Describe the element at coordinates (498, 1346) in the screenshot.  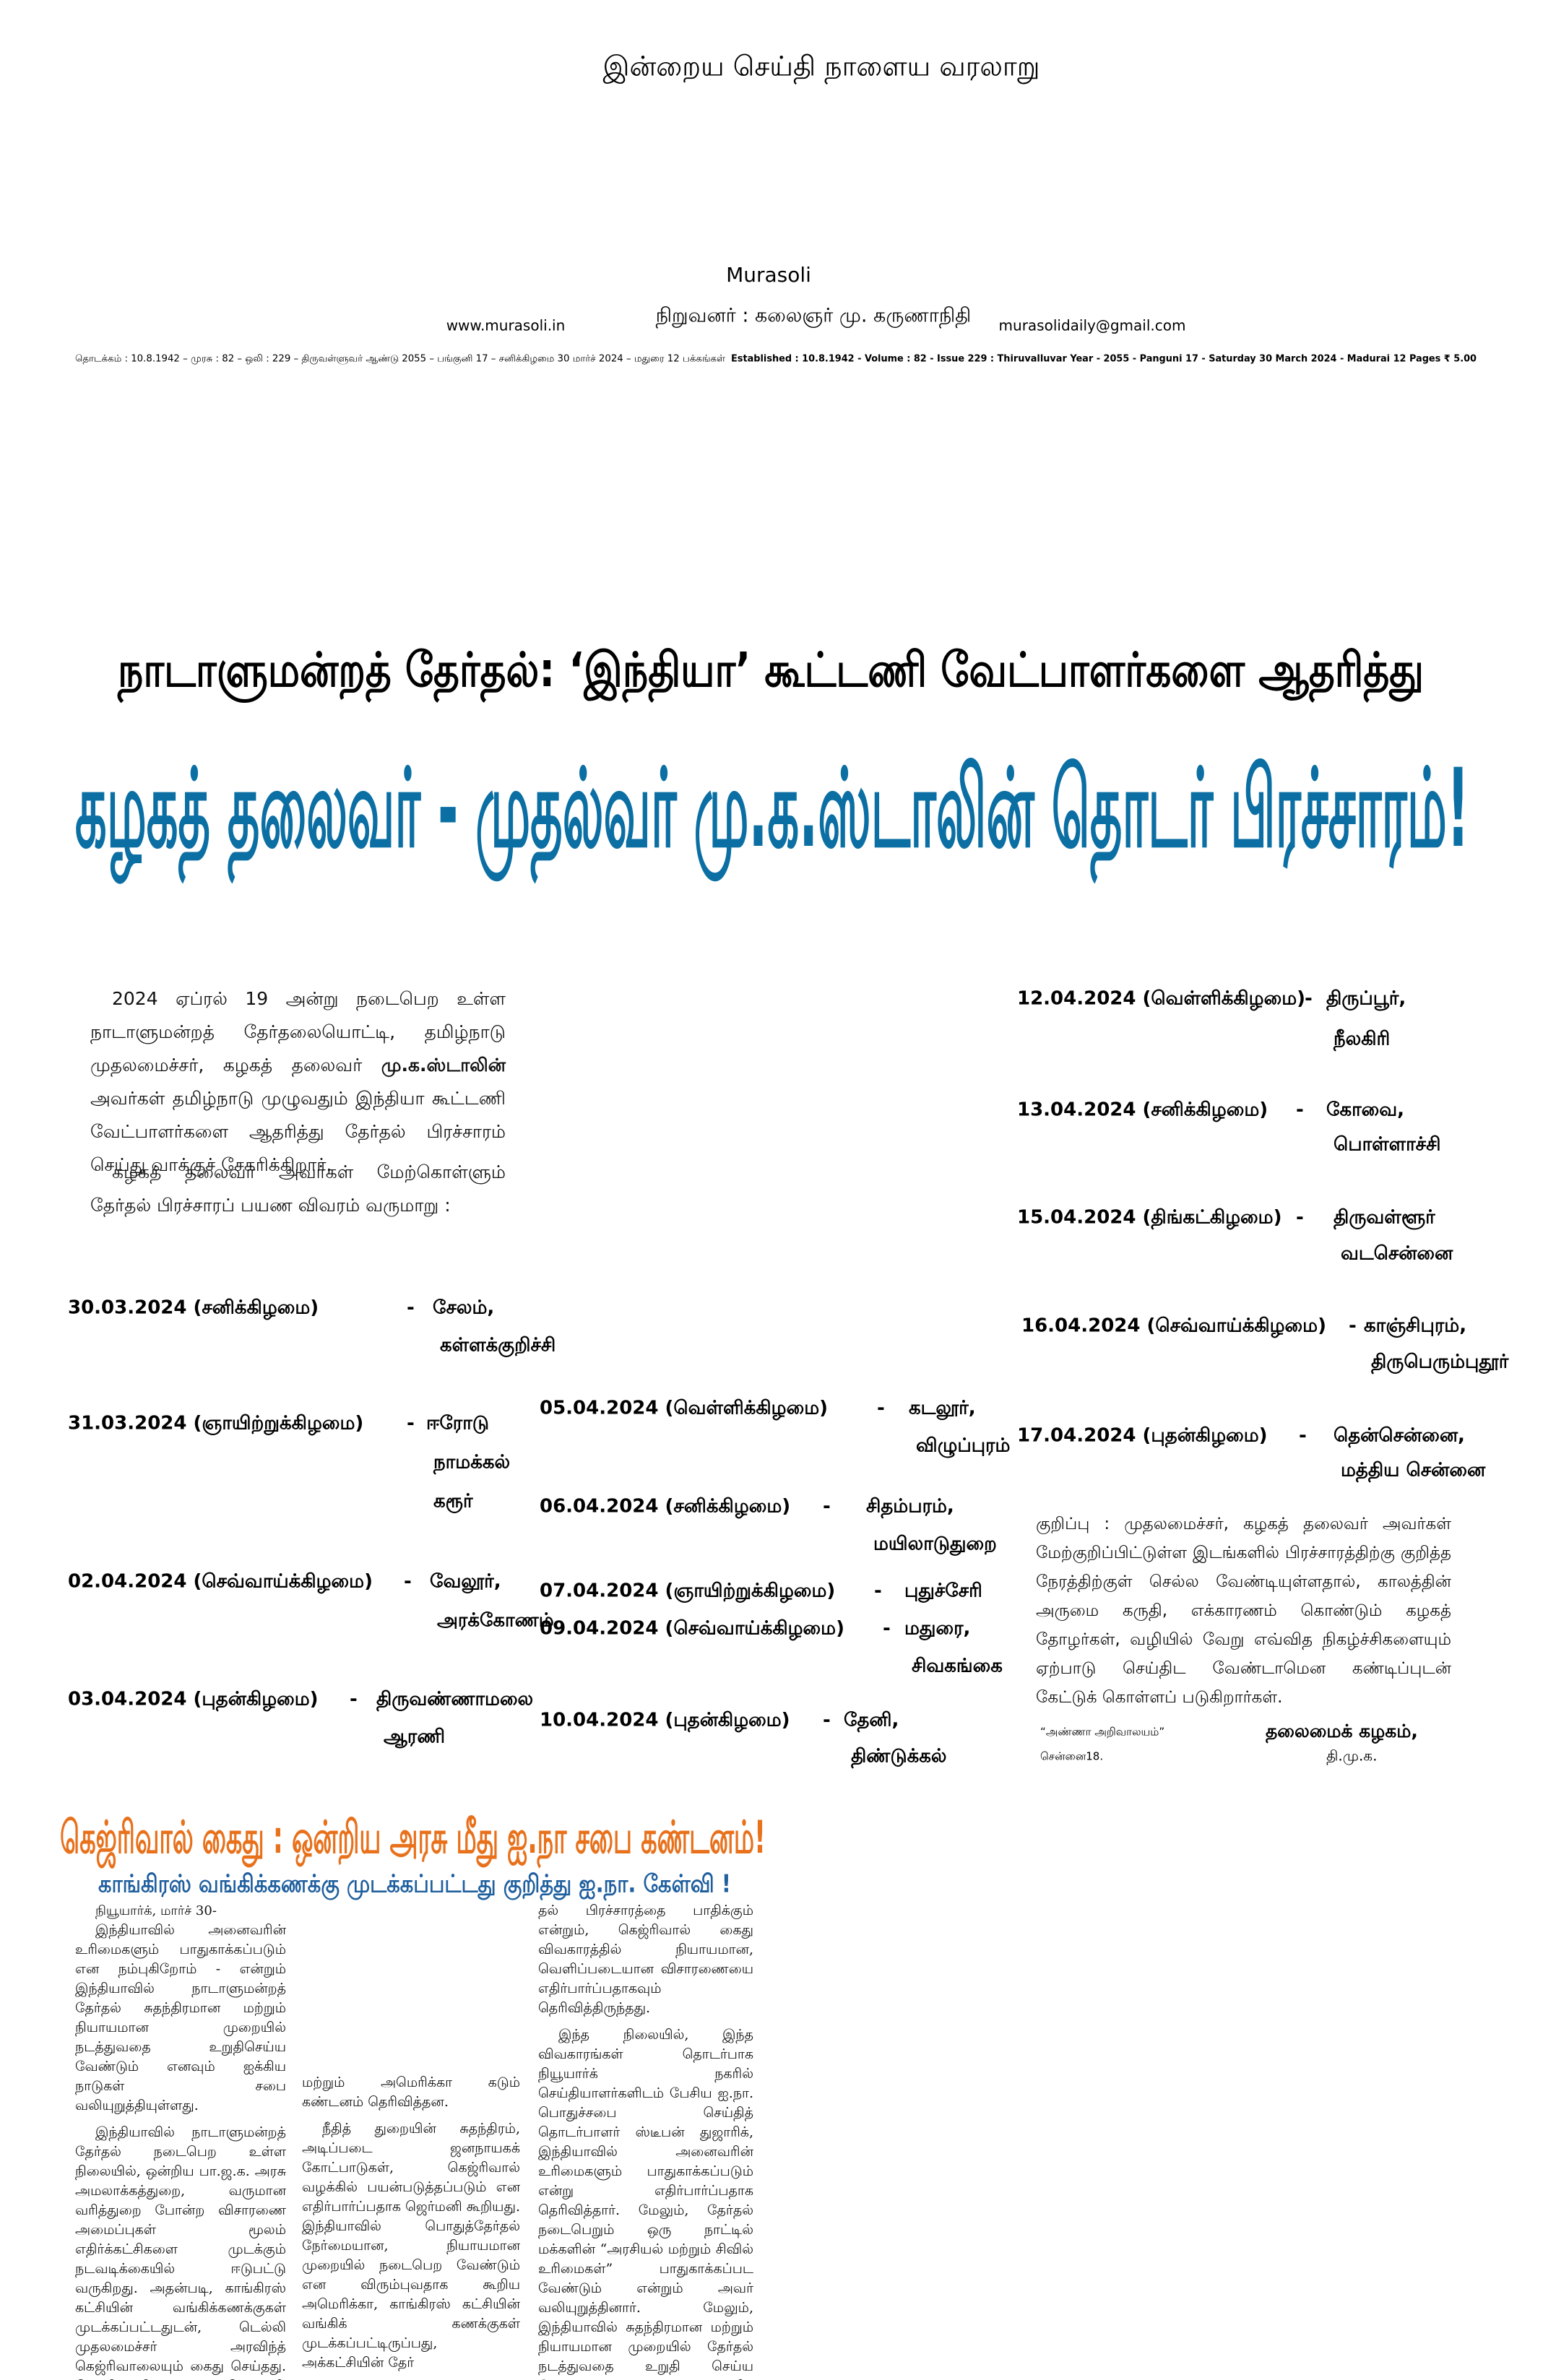
I see `schedule-place: கள்ளக்குறிச்சி` at that location.